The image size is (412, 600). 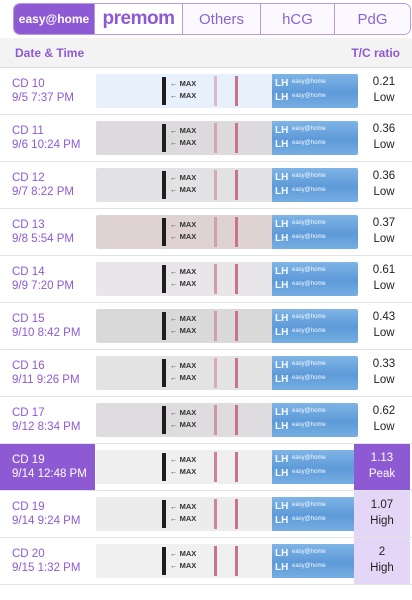 I want to click on test-type-tabs: easy@home premom Others hCG PdG, so click(x=212, y=19).